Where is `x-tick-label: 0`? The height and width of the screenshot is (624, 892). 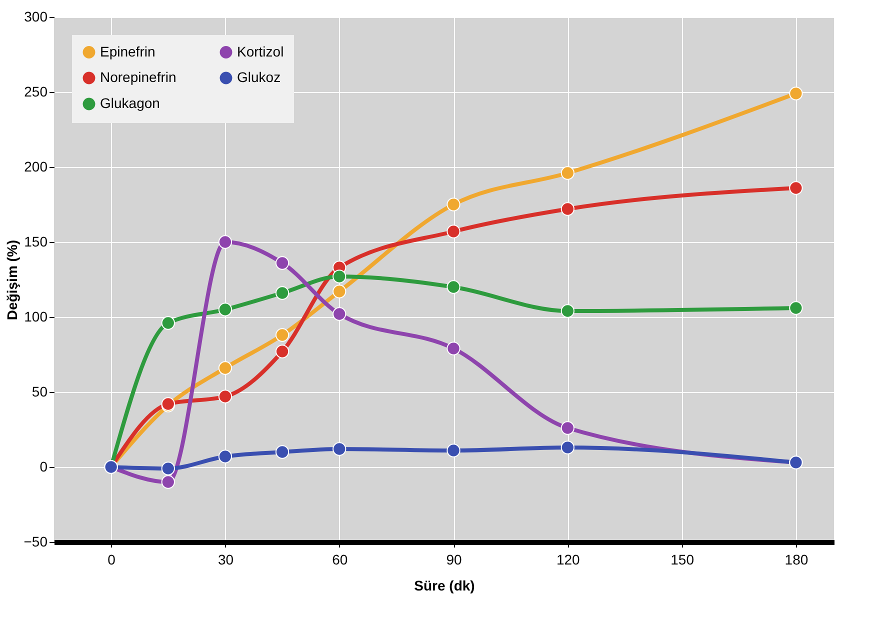 x-tick-label: 0 is located at coordinates (112, 560).